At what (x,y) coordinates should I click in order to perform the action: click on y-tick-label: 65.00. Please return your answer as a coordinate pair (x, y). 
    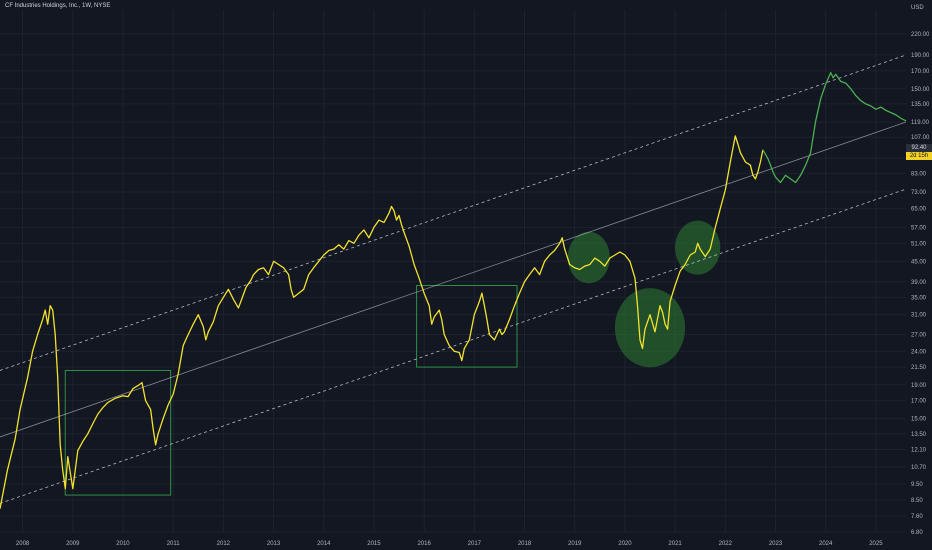
    Looking at the image, I should click on (919, 210).